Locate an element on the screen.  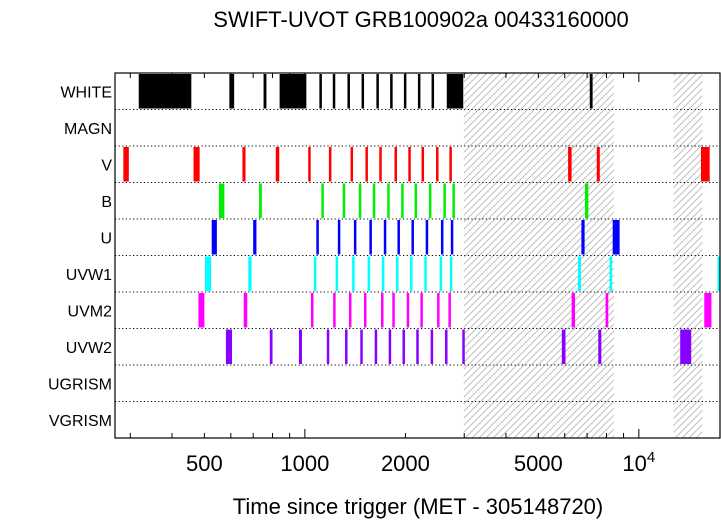
x-axis-label: Time since trigger (MET - 305148720) is located at coordinates (418, 506).